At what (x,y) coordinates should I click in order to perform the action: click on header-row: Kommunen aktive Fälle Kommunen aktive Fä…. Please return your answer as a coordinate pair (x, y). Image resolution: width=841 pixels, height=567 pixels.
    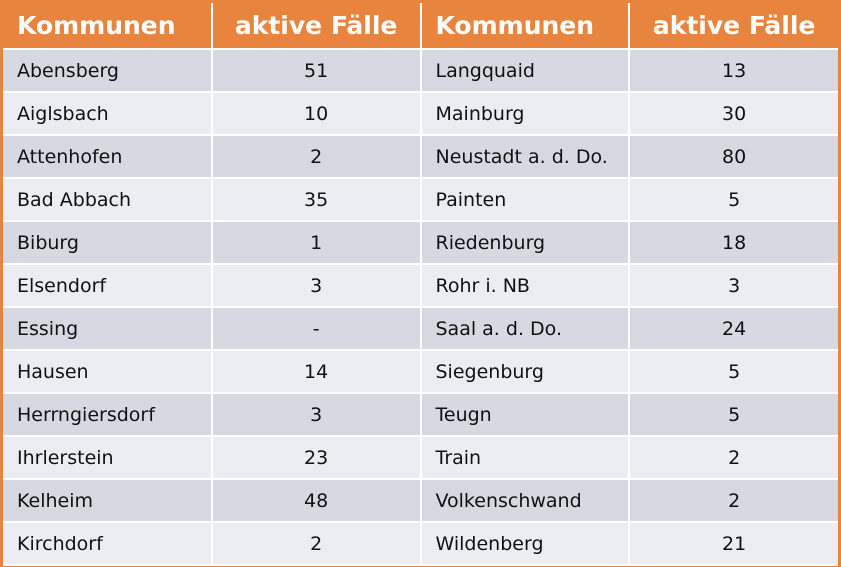
    Looking at the image, I should click on (420, 26).